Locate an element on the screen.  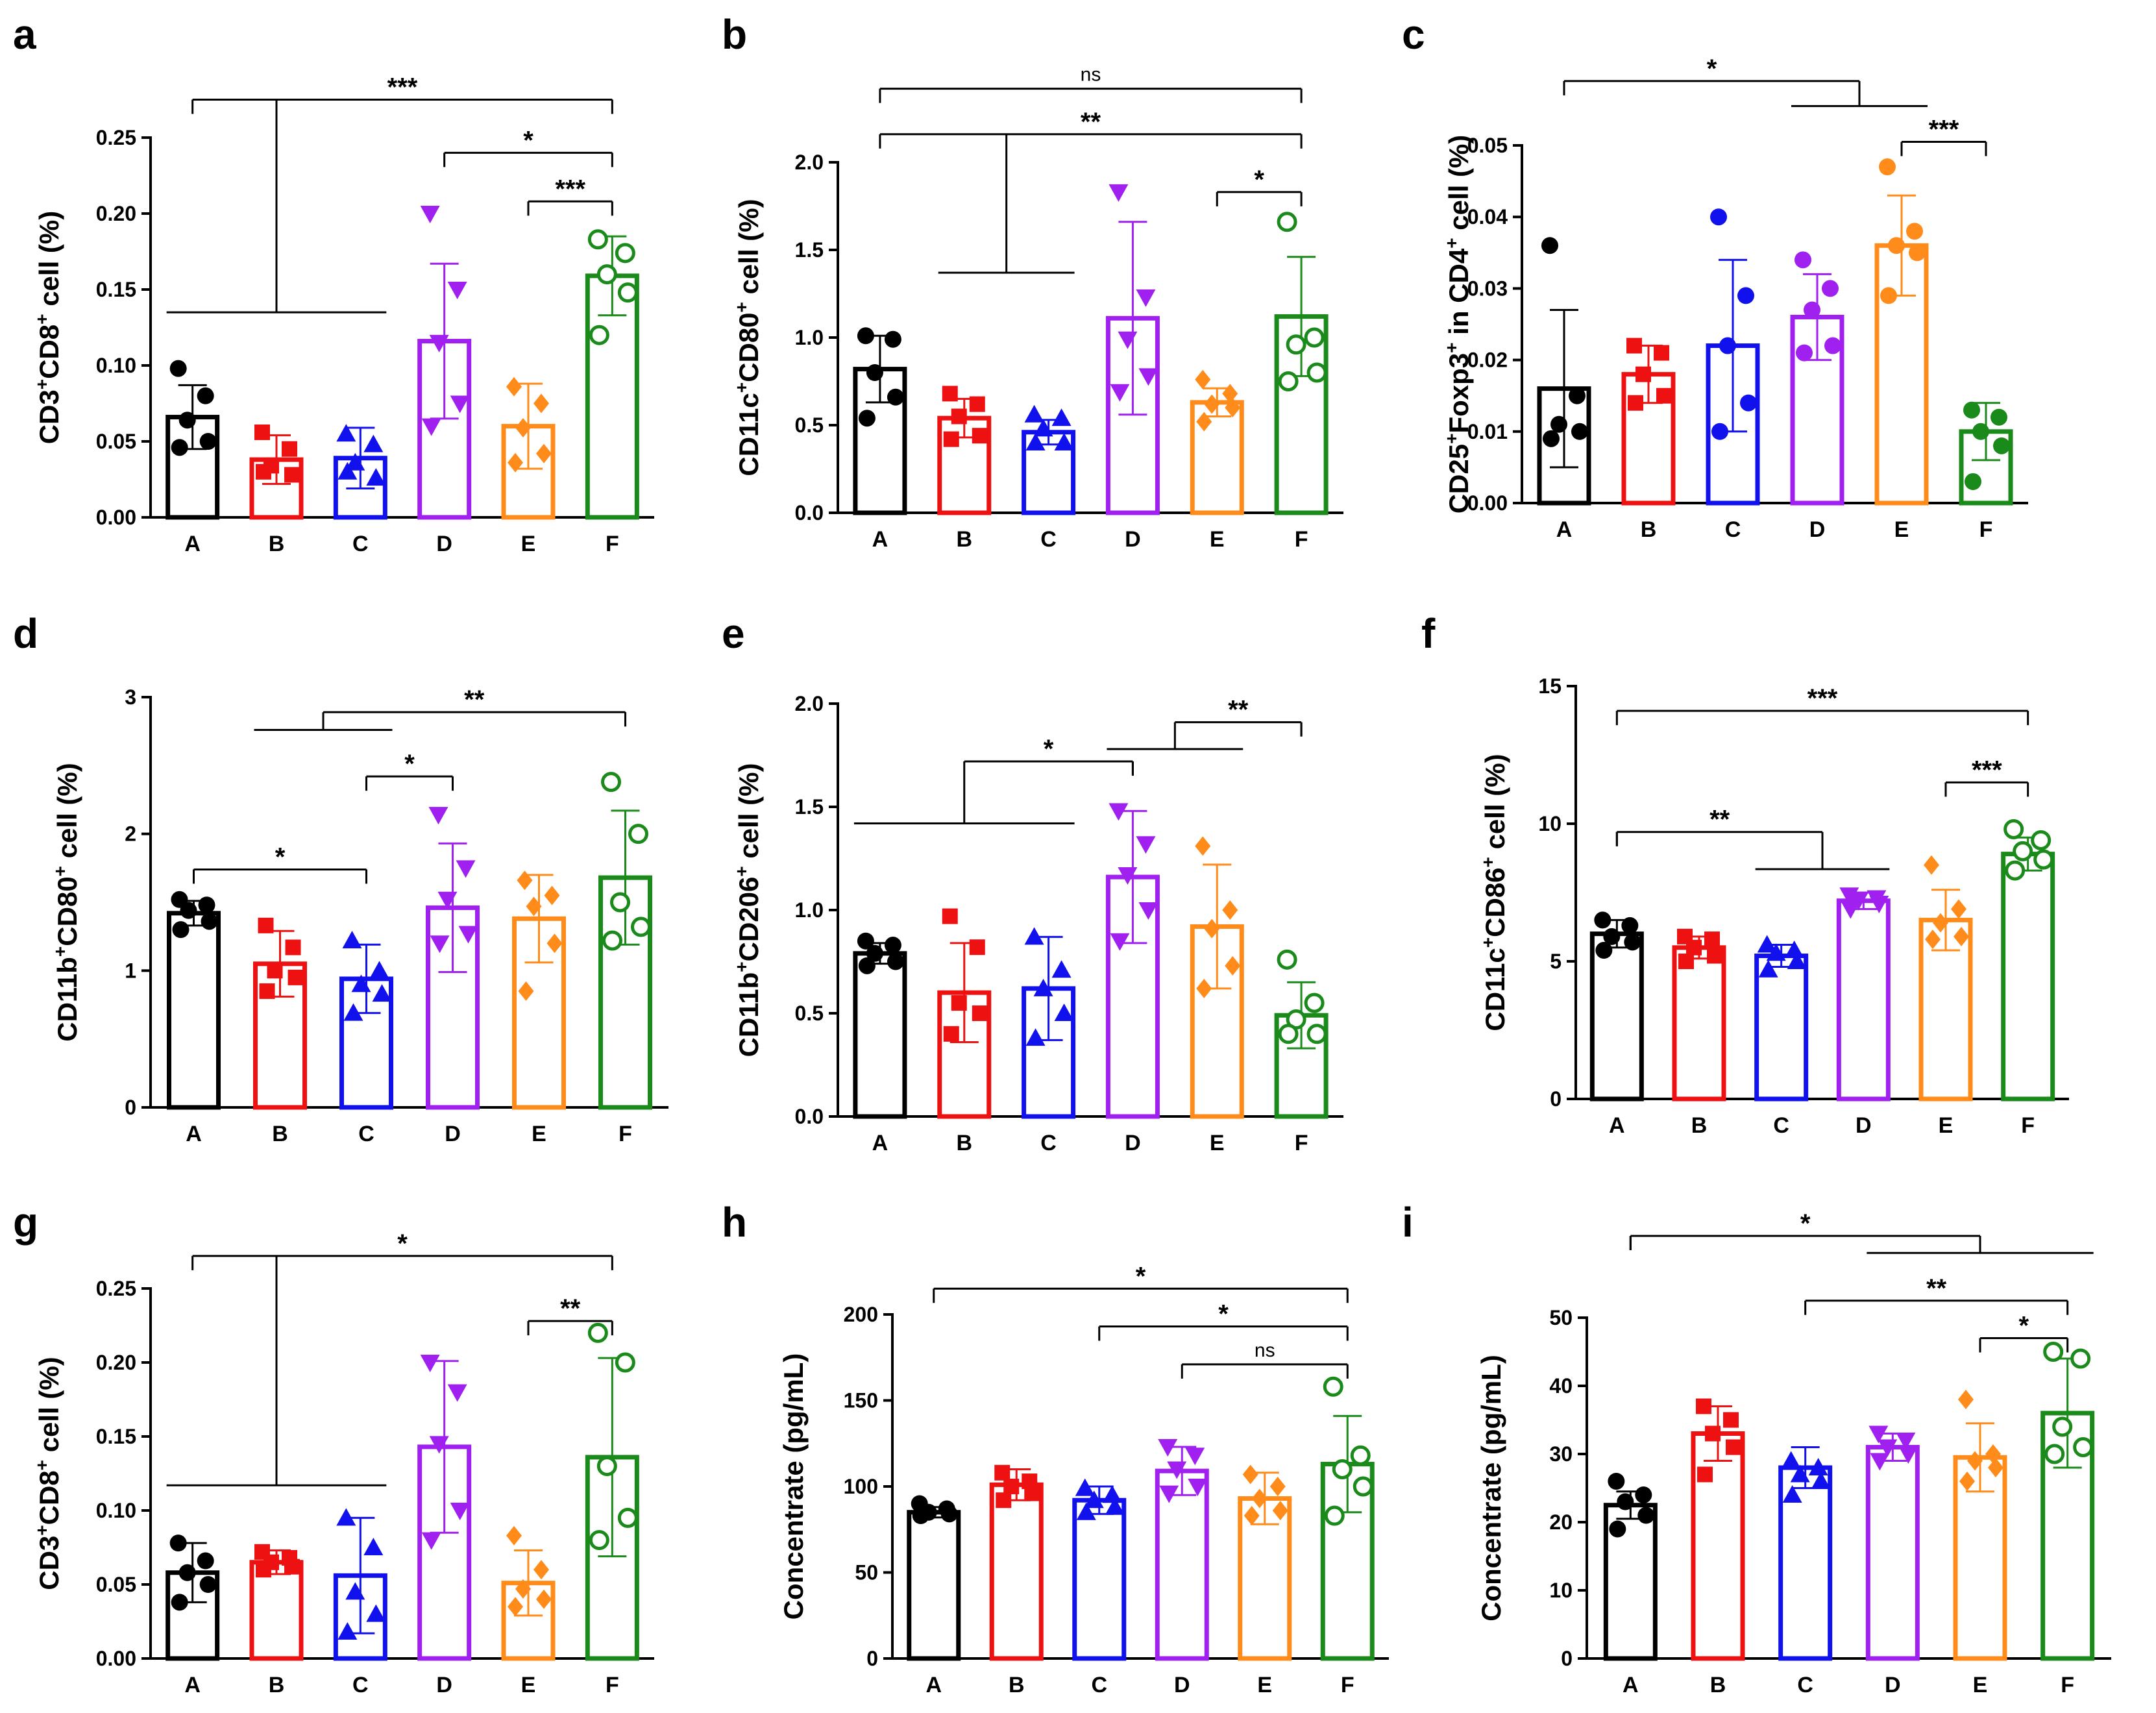
y-tick-label: 15 is located at coordinates (1550, 686).